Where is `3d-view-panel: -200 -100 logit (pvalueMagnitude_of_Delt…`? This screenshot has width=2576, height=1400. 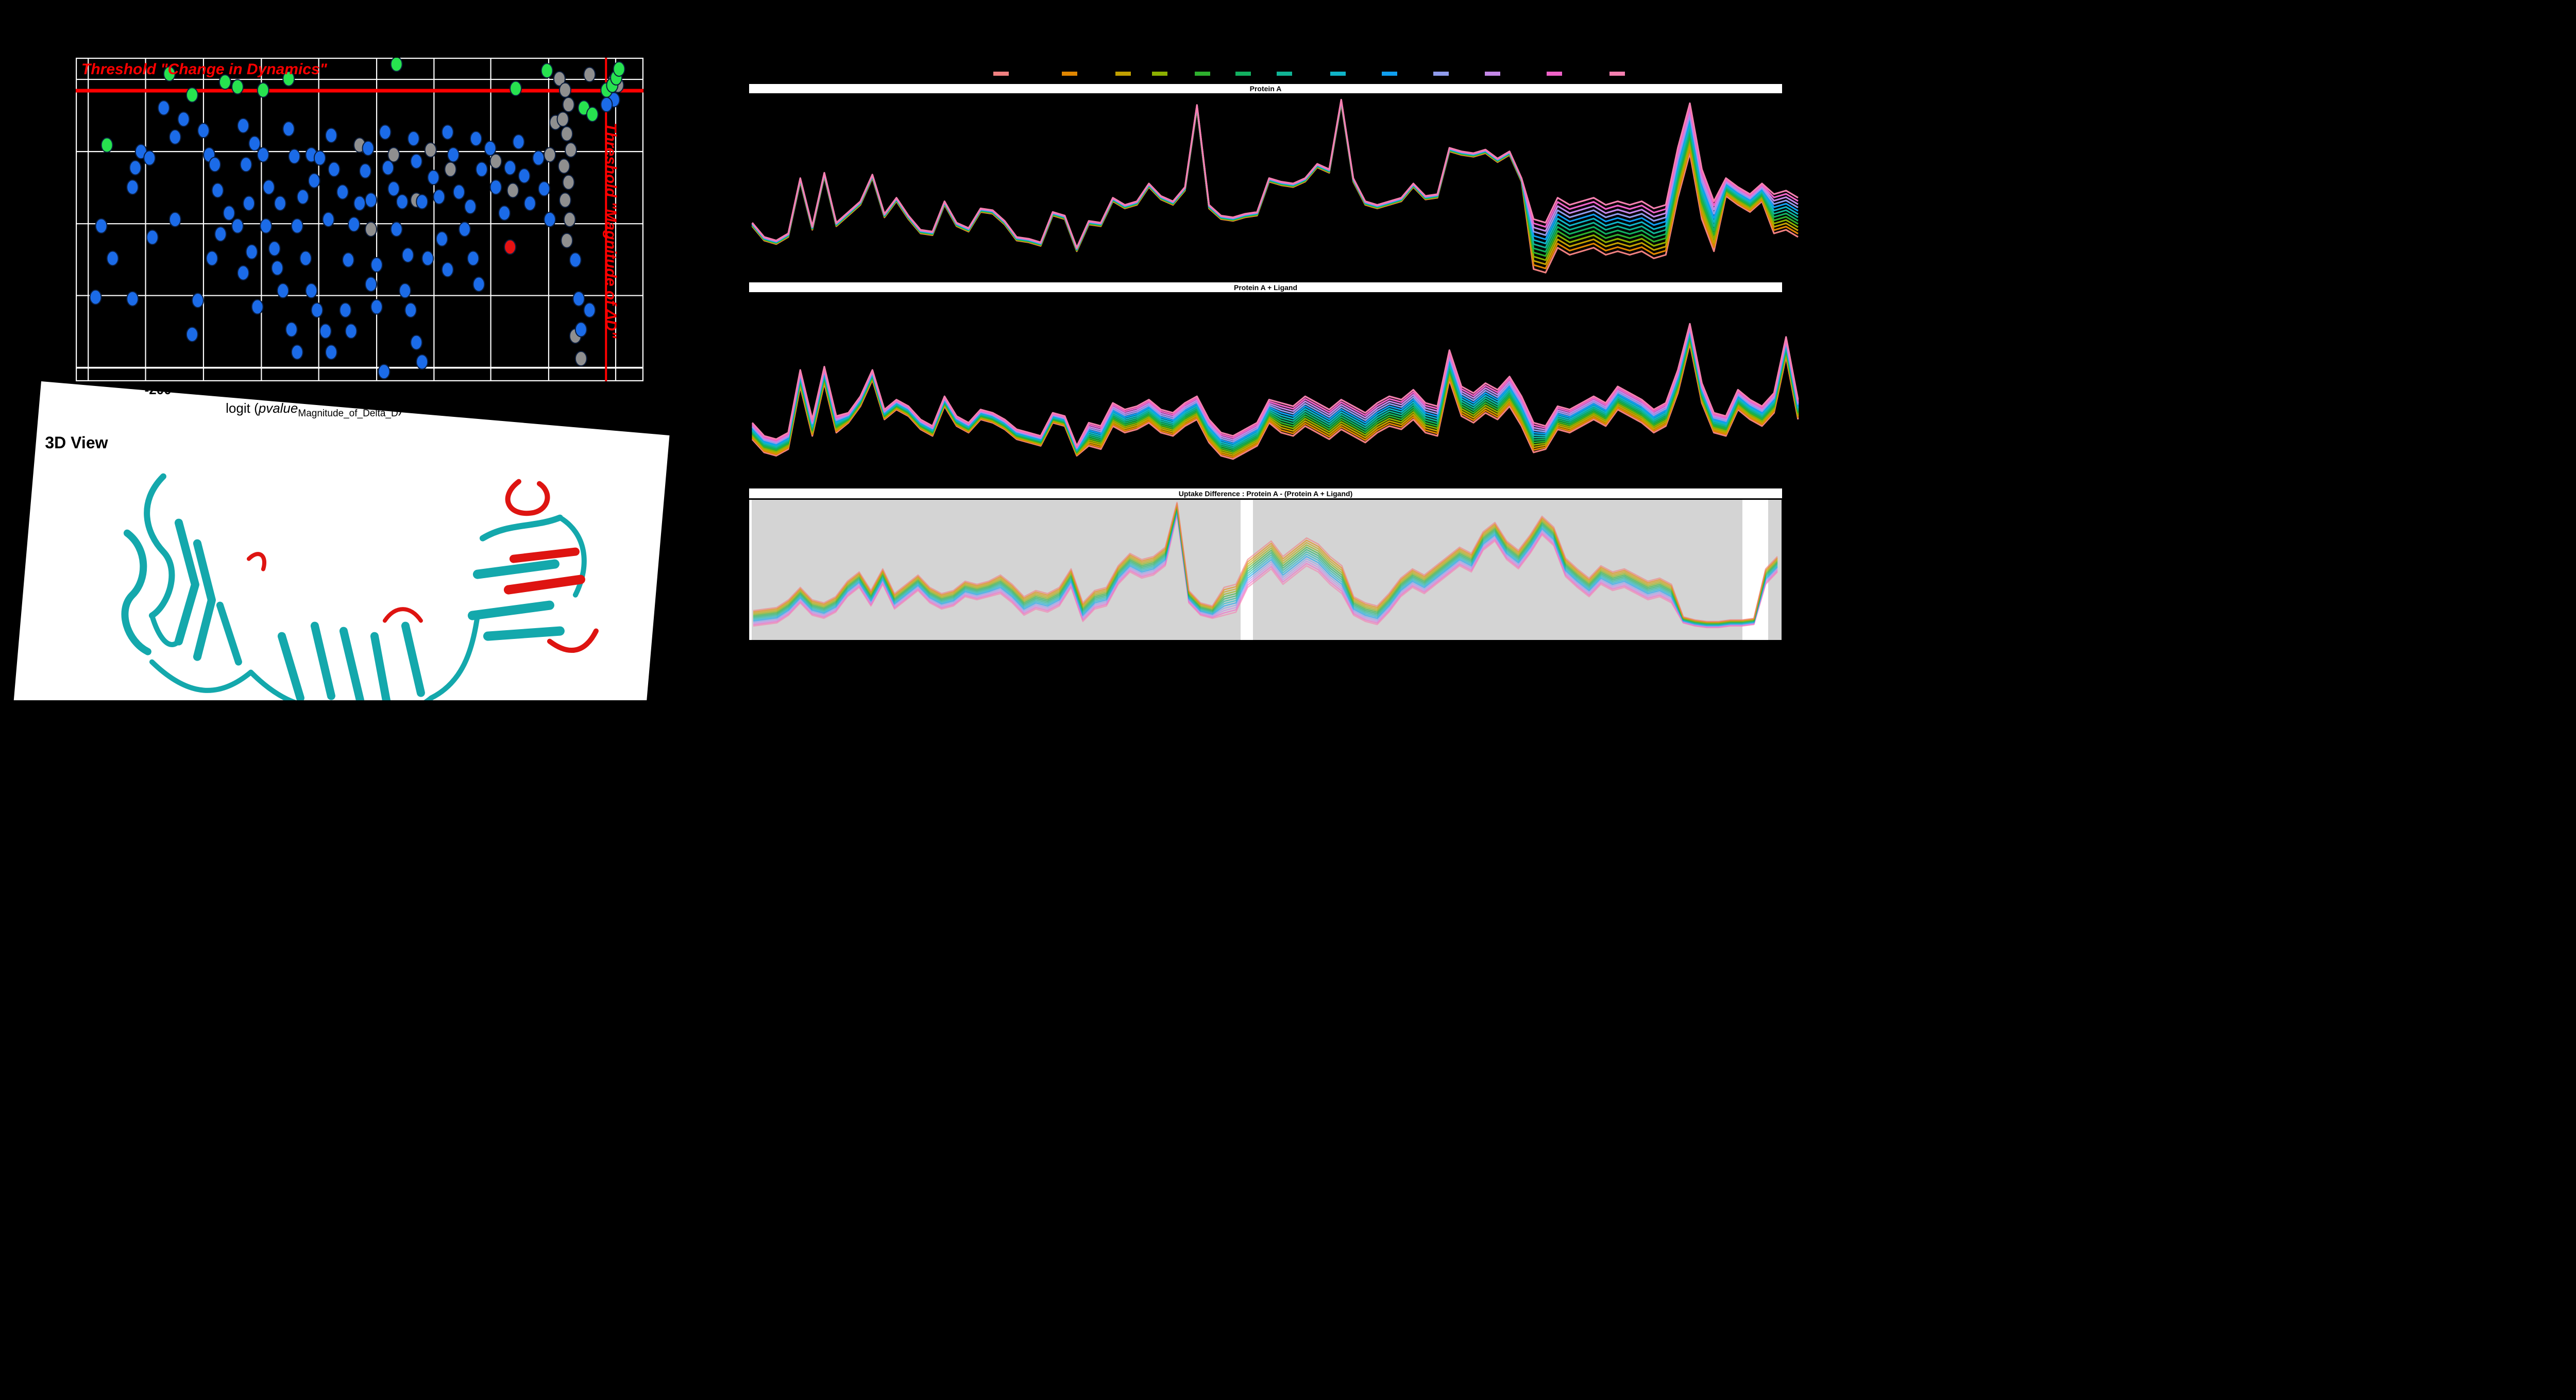 3d-view-panel: -200 -100 logit (pvalueMagnitude_of_Delt… is located at coordinates (339, 540).